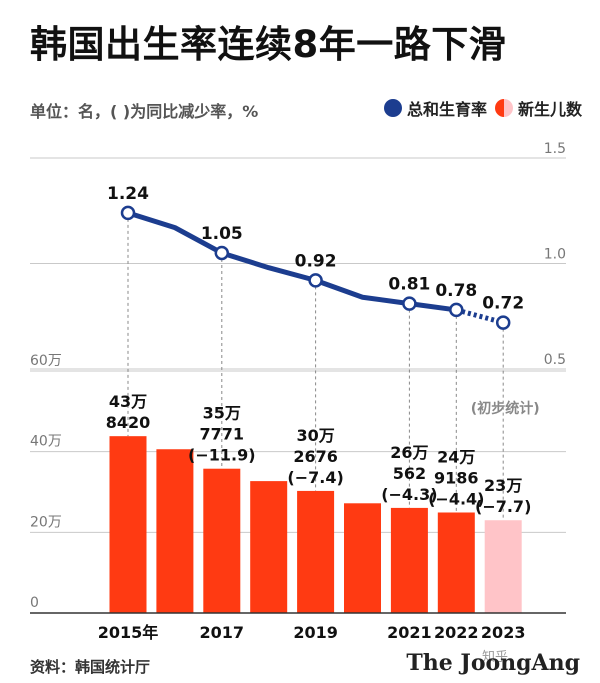 Image resolution: width=600 pixels, height=683 pixels. What do you see at coordinates (555, 360) in the screenshot?
I see `rate-axis-tick: 0.5` at bounding box center [555, 360].